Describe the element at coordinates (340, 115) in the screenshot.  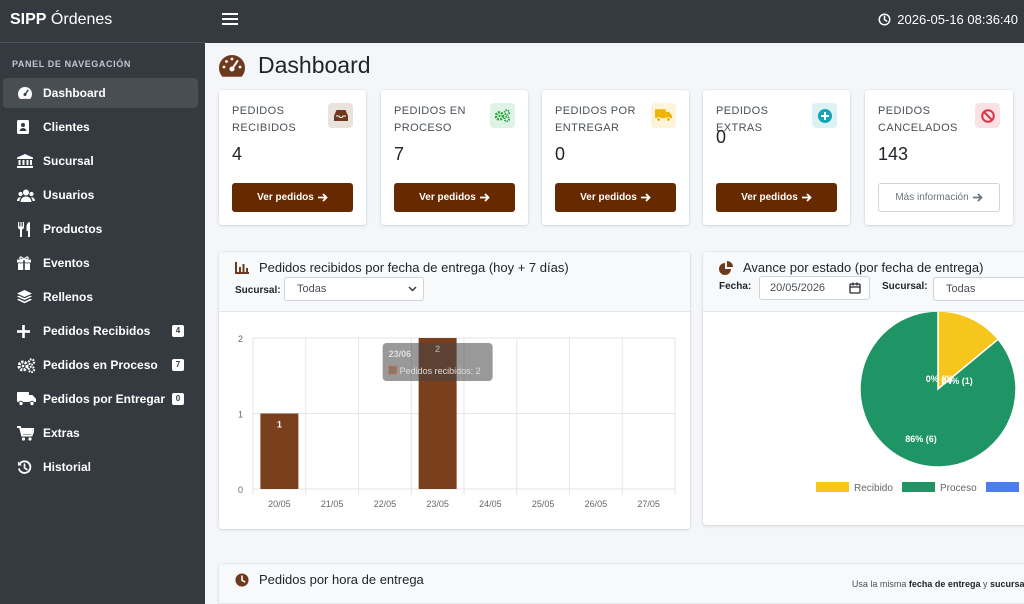
I see `inbox-icon` at that location.